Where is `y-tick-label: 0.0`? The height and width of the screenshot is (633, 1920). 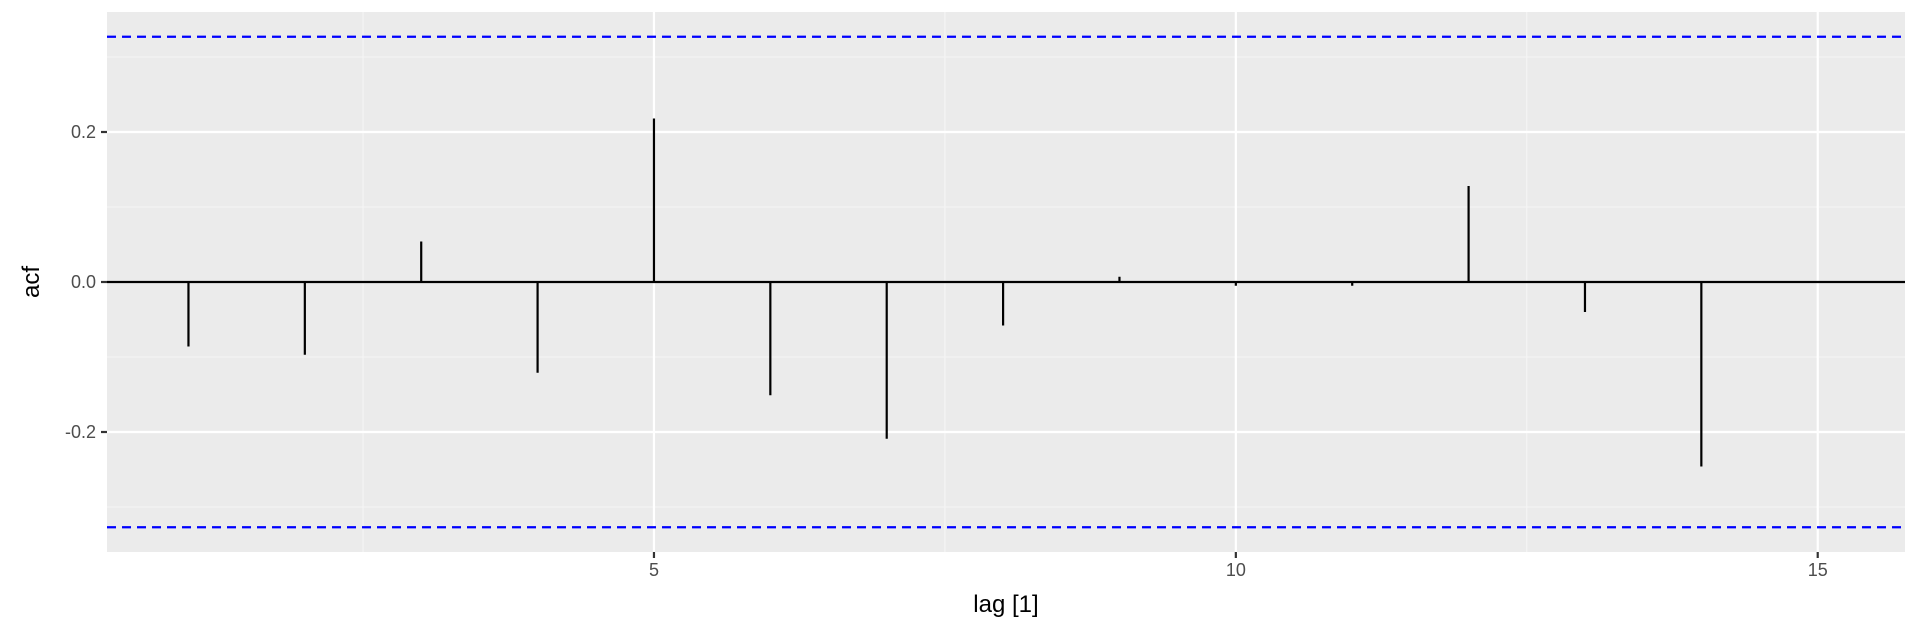 y-tick-label: 0.0 is located at coordinates (83, 282).